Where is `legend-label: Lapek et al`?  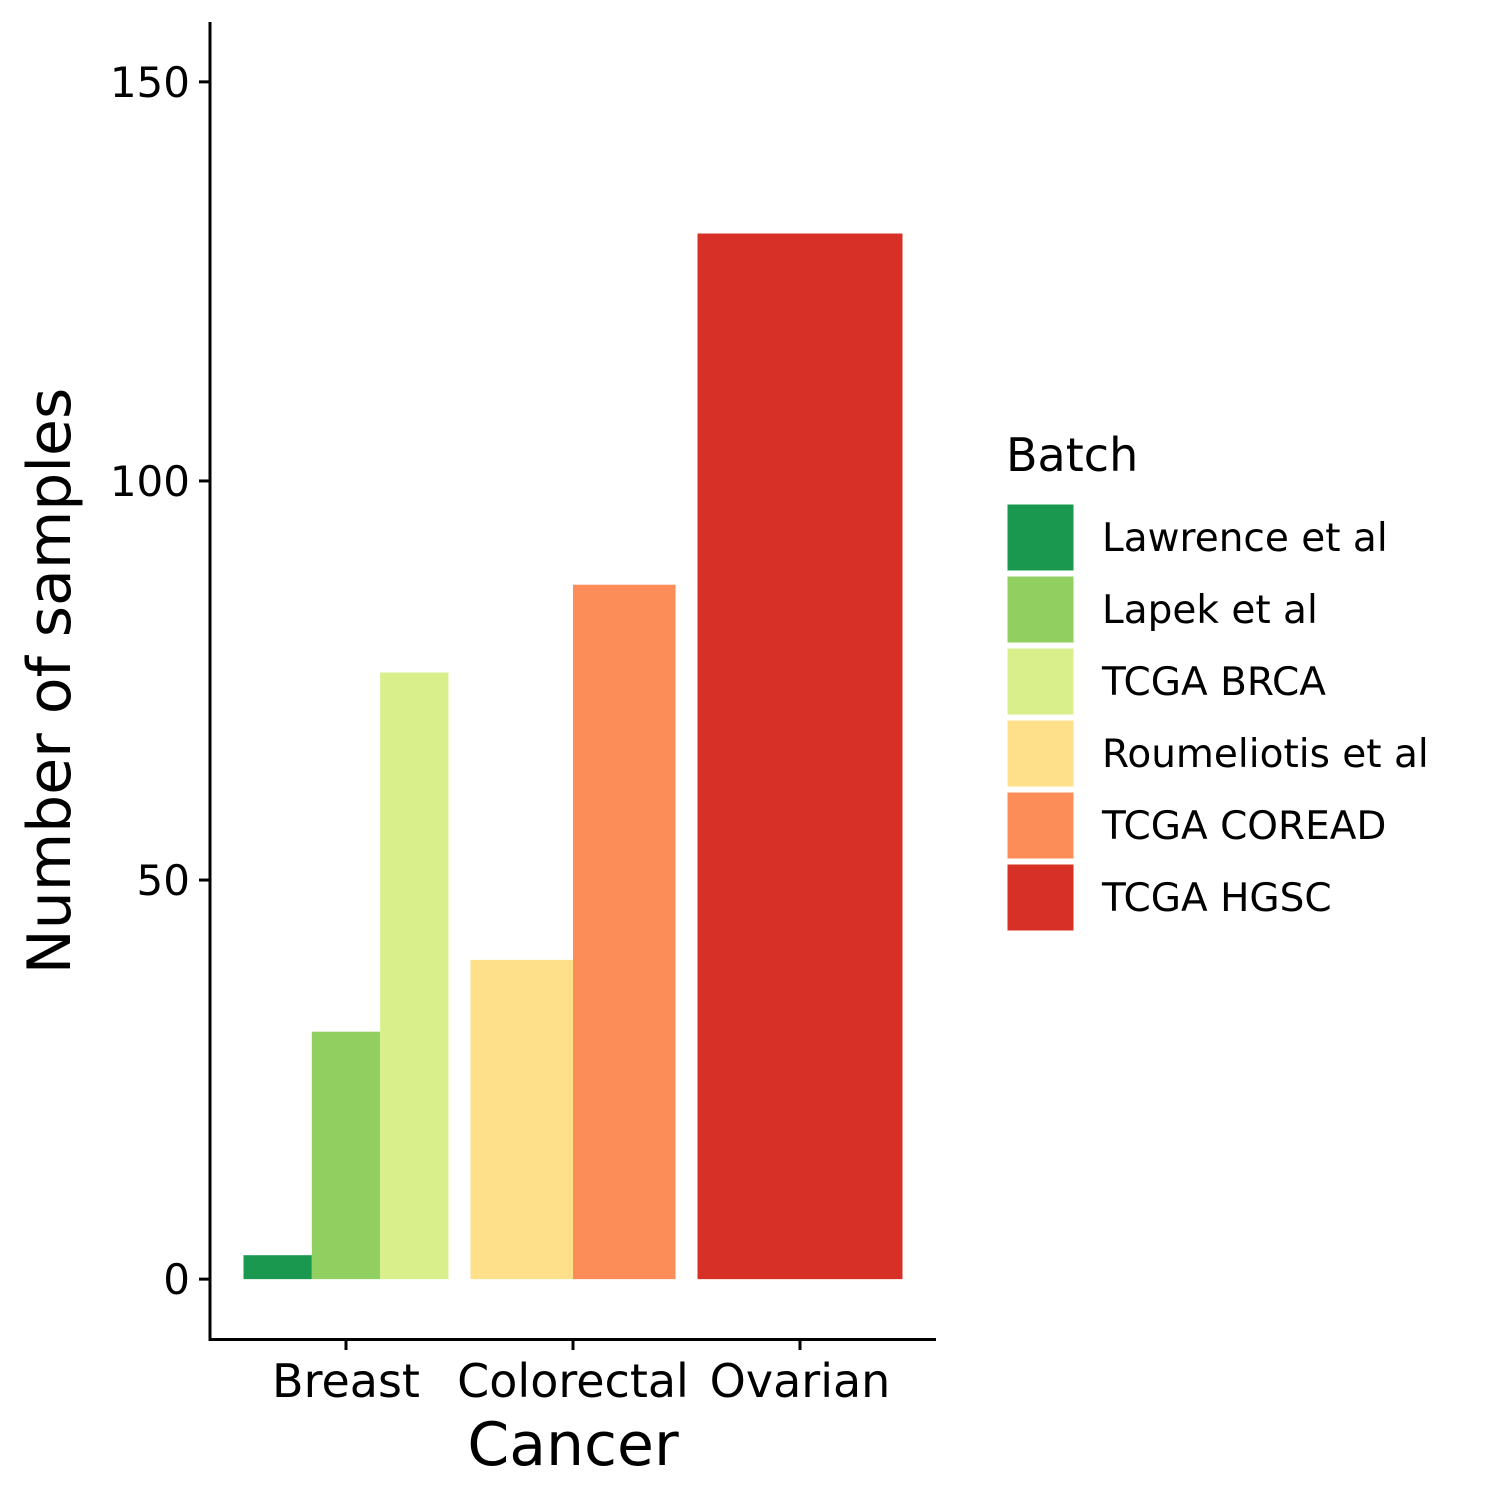
legend-label: Lapek et al is located at coordinates (1210, 610).